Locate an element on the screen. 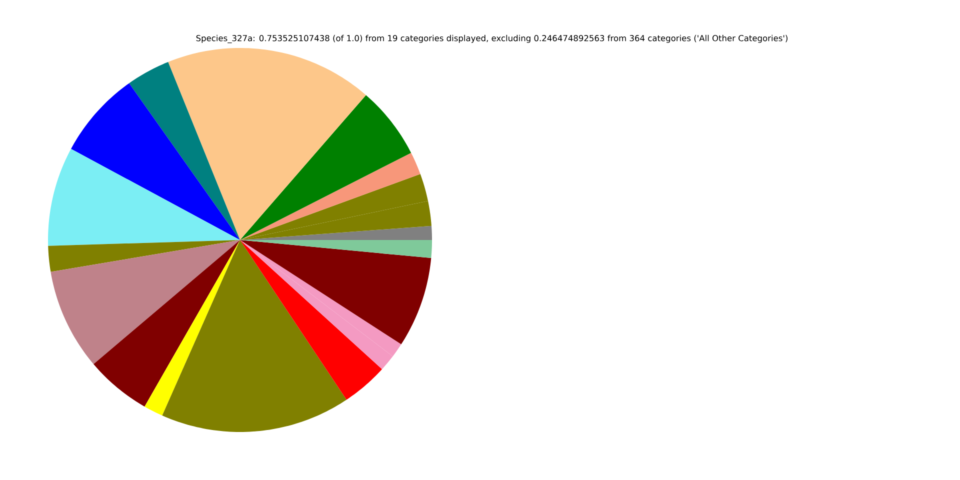 The height and width of the screenshot is (480, 960). text: Species_327a: 0.753525107438 (of 1.0) from 19 categories displayed, excluding 0.246474892563 from 364 categories ('All Other Categories') is located at coordinates (492, 39).